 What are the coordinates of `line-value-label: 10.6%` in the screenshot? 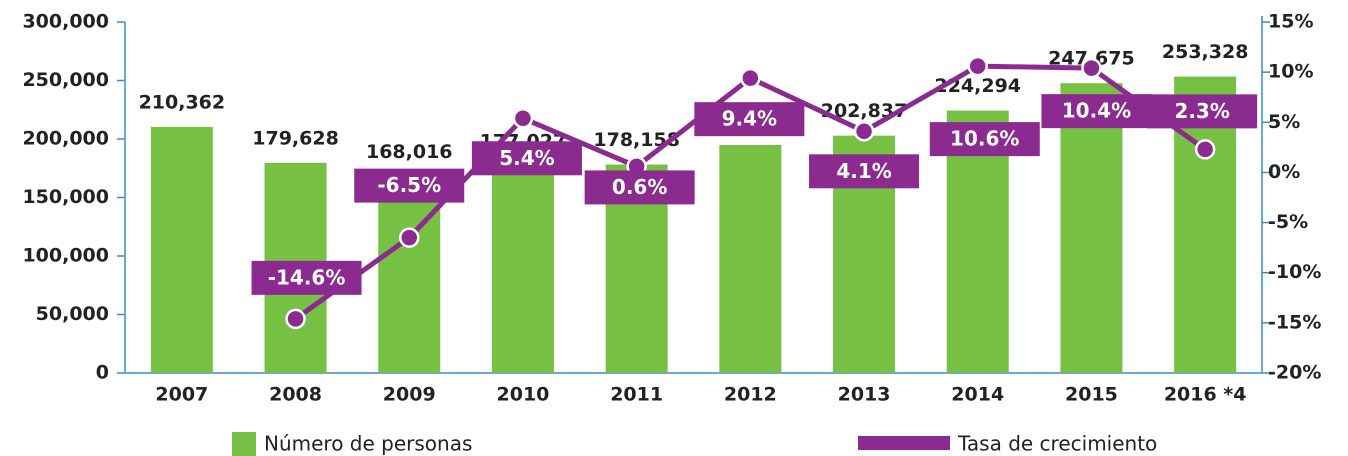 It's located at (984, 139).